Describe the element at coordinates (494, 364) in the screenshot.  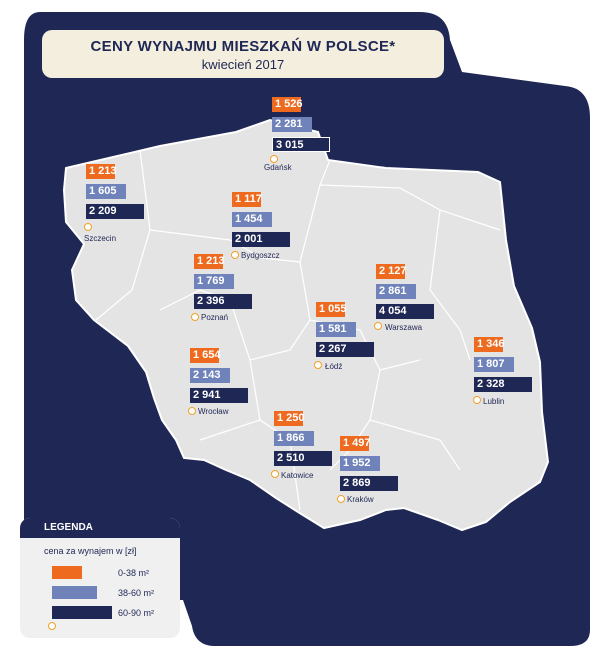
I see `lublin-mid-price: 1 807` at that location.